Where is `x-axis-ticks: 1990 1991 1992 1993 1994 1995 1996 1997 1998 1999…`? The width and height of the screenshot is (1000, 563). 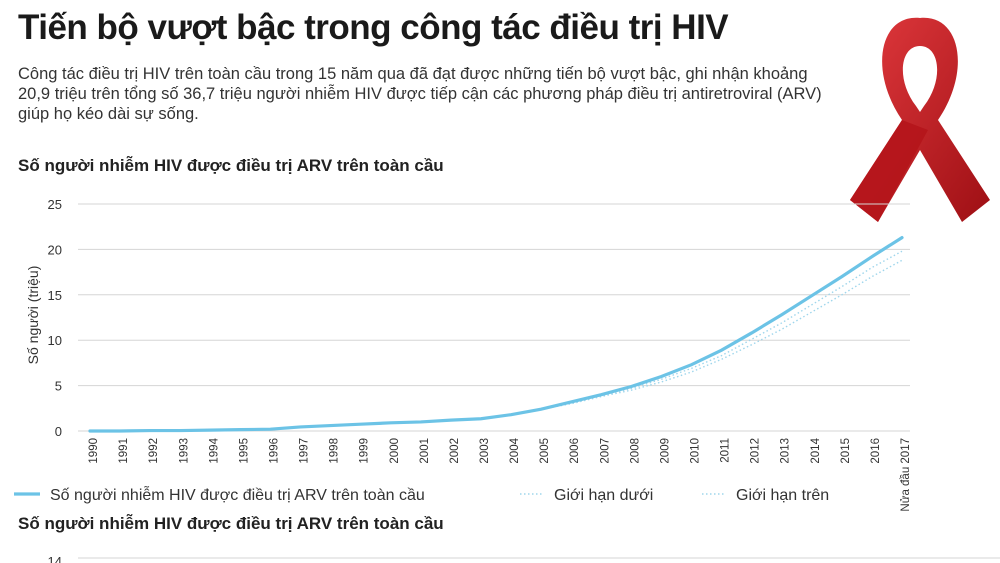
x-axis-ticks: 1990 1991 1992 1993 1994 1995 1996 1997 1998 1999… is located at coordinates (500, 474).